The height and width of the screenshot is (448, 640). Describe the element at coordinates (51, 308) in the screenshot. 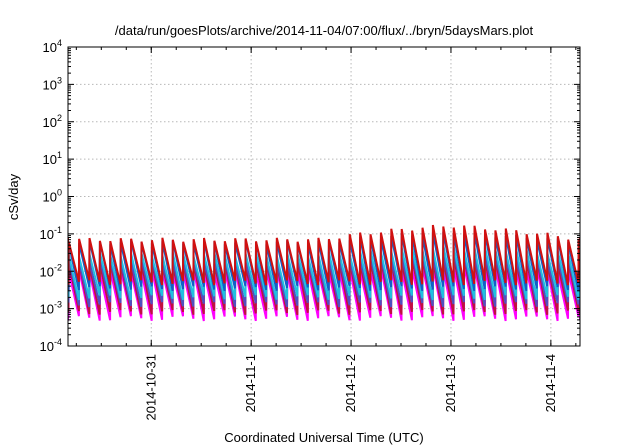

I see `y-tick-label: 10⁻³` at that location.